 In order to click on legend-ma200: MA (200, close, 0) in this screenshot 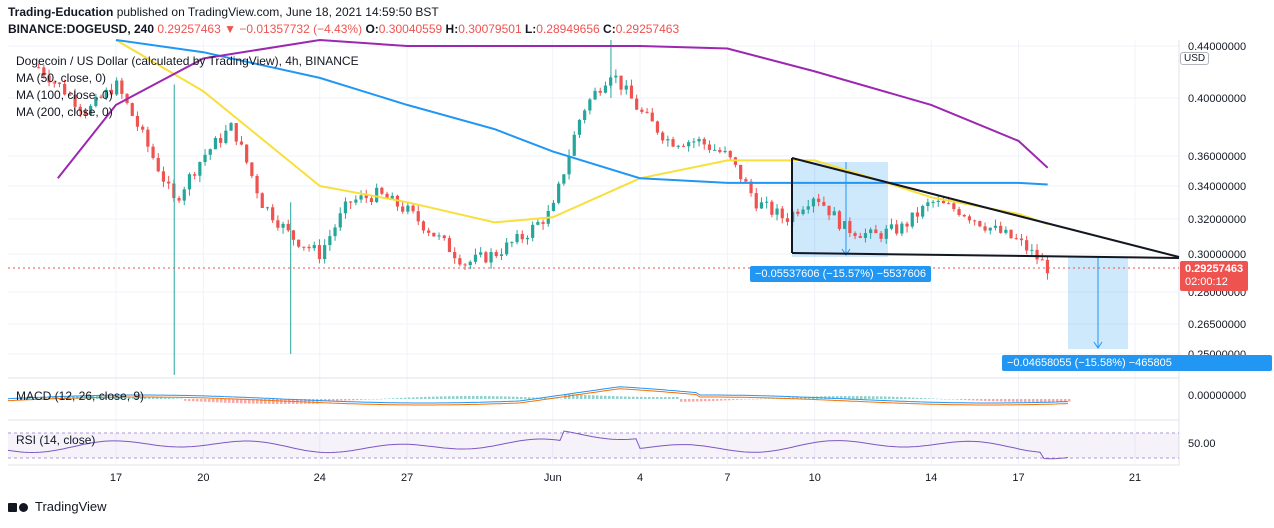, I will do `click(64, 112)`.